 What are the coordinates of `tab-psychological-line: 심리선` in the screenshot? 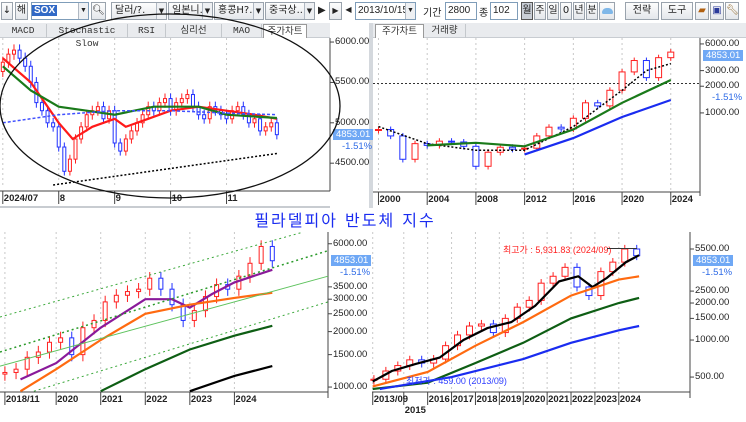 It's located at (194, 31).